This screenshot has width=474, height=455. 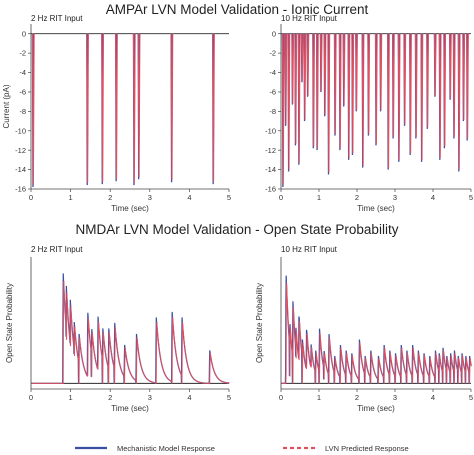 I want to click on y-tick-label: 0, so click(x=24, y=33).